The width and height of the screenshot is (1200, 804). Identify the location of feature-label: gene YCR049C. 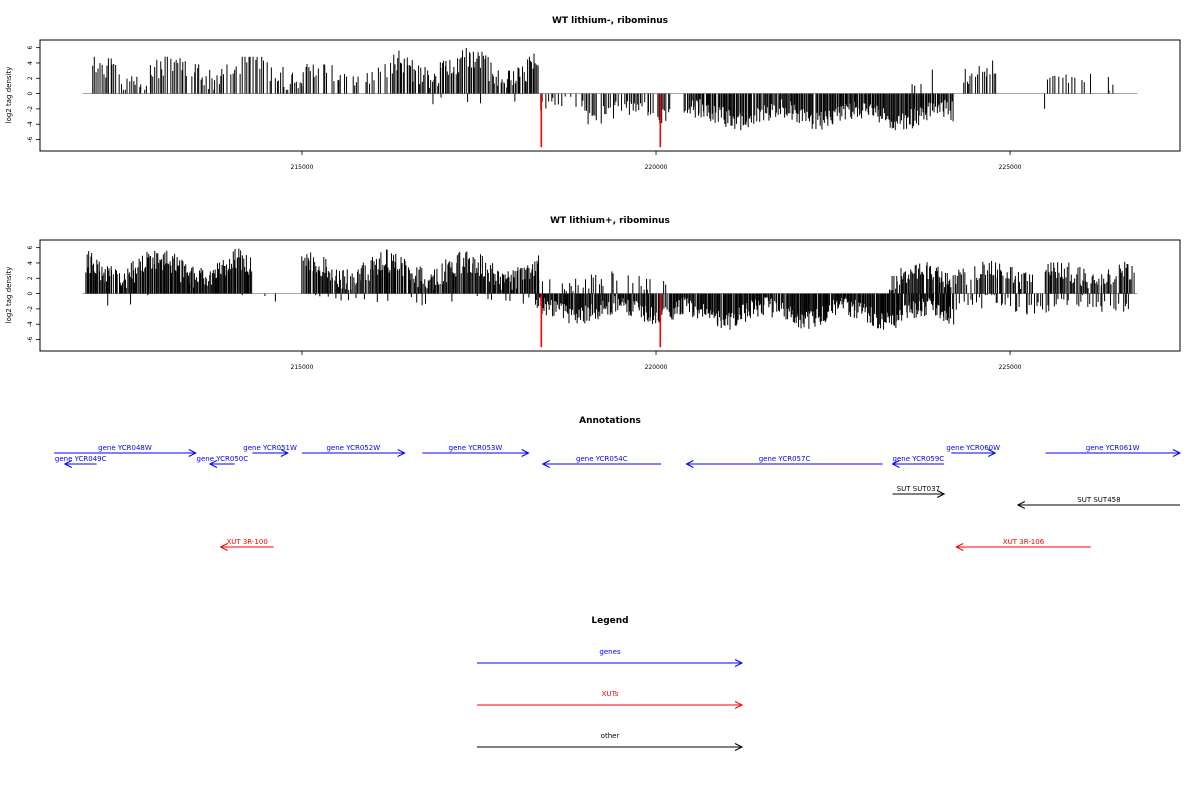
(81, 459).